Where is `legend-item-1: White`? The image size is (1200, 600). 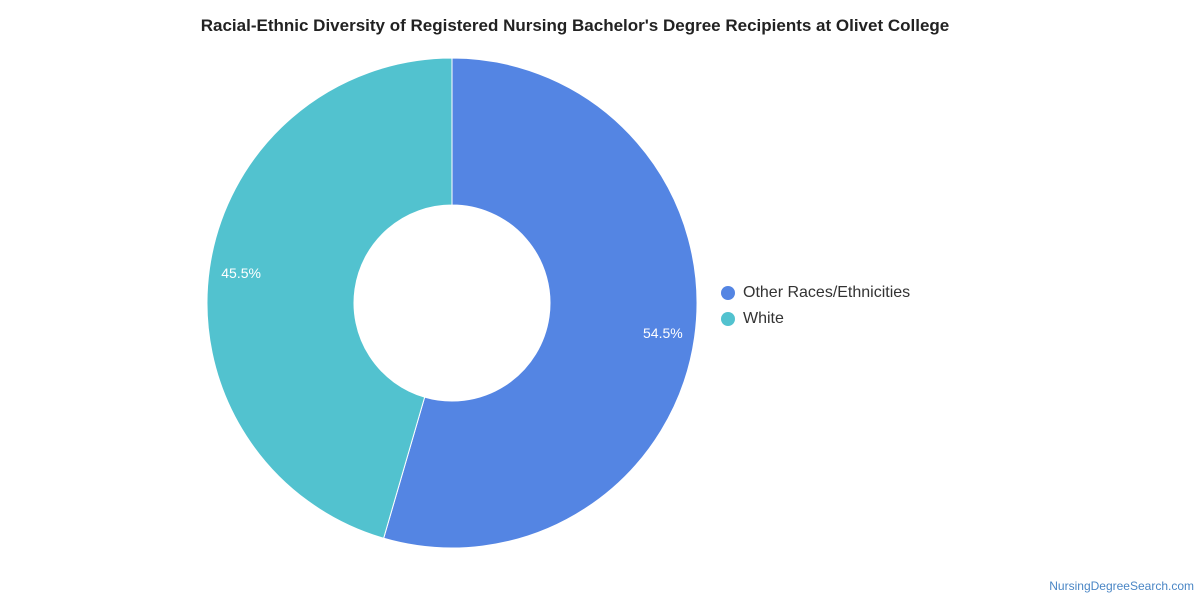 legend-item-1: White is located at coordinates (815, 319).